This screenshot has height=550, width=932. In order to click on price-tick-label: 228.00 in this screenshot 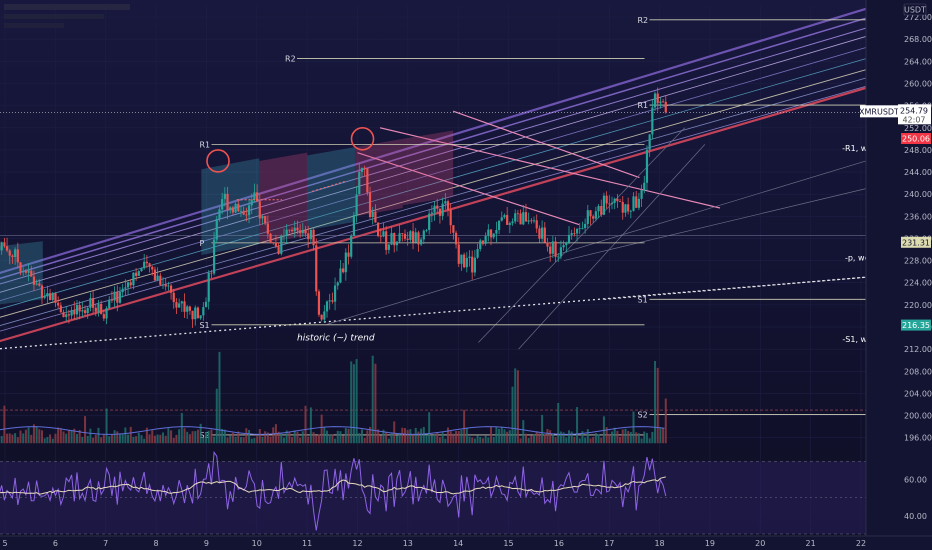, I will do `click(918, 261)`.